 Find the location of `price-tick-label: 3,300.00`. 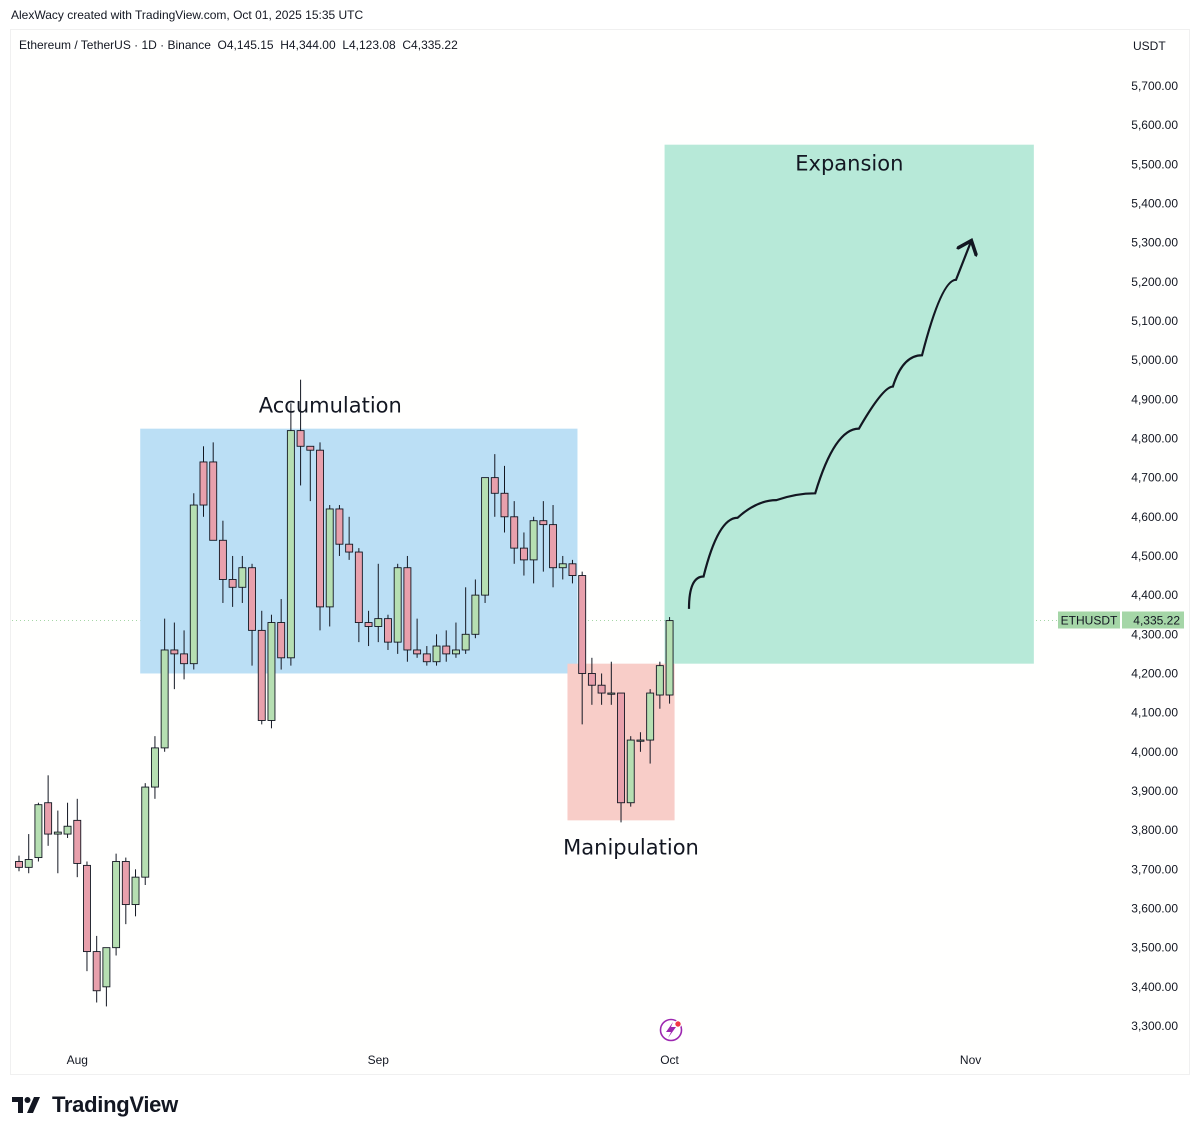

price-tick-label: 3,300.00 is located at coordinates (1154, 1026).